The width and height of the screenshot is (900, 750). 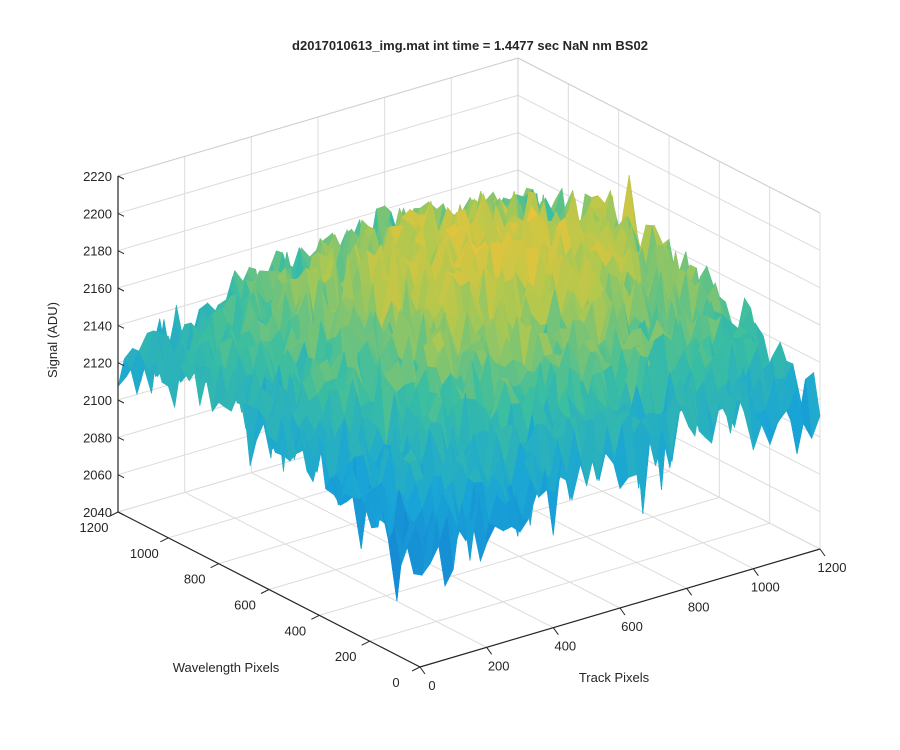 I want to click on x-tick-label: 0, so click(x=431, y=685).